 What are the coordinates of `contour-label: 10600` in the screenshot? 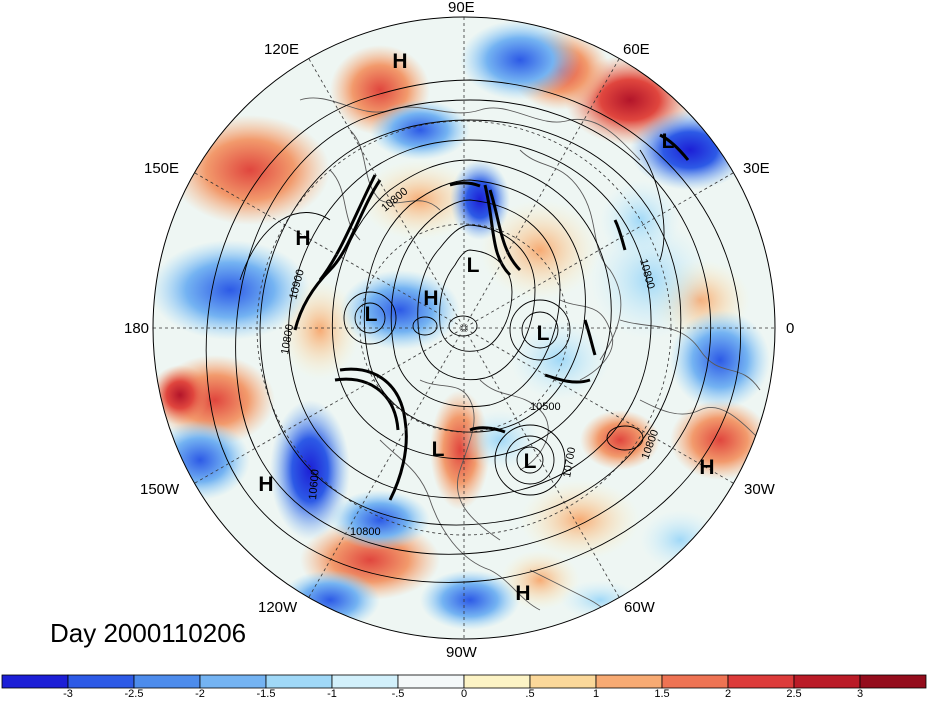 It's located at (314, 485).